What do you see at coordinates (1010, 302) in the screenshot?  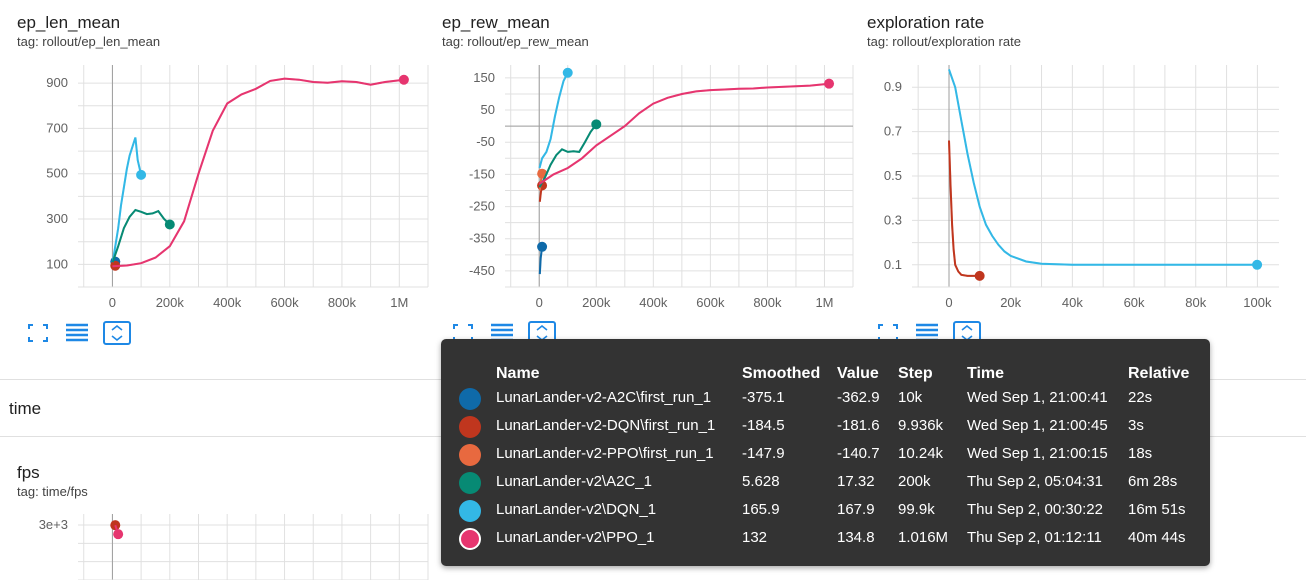 I see `x-tick-label: 20k` at bounding box center [1010, 302].